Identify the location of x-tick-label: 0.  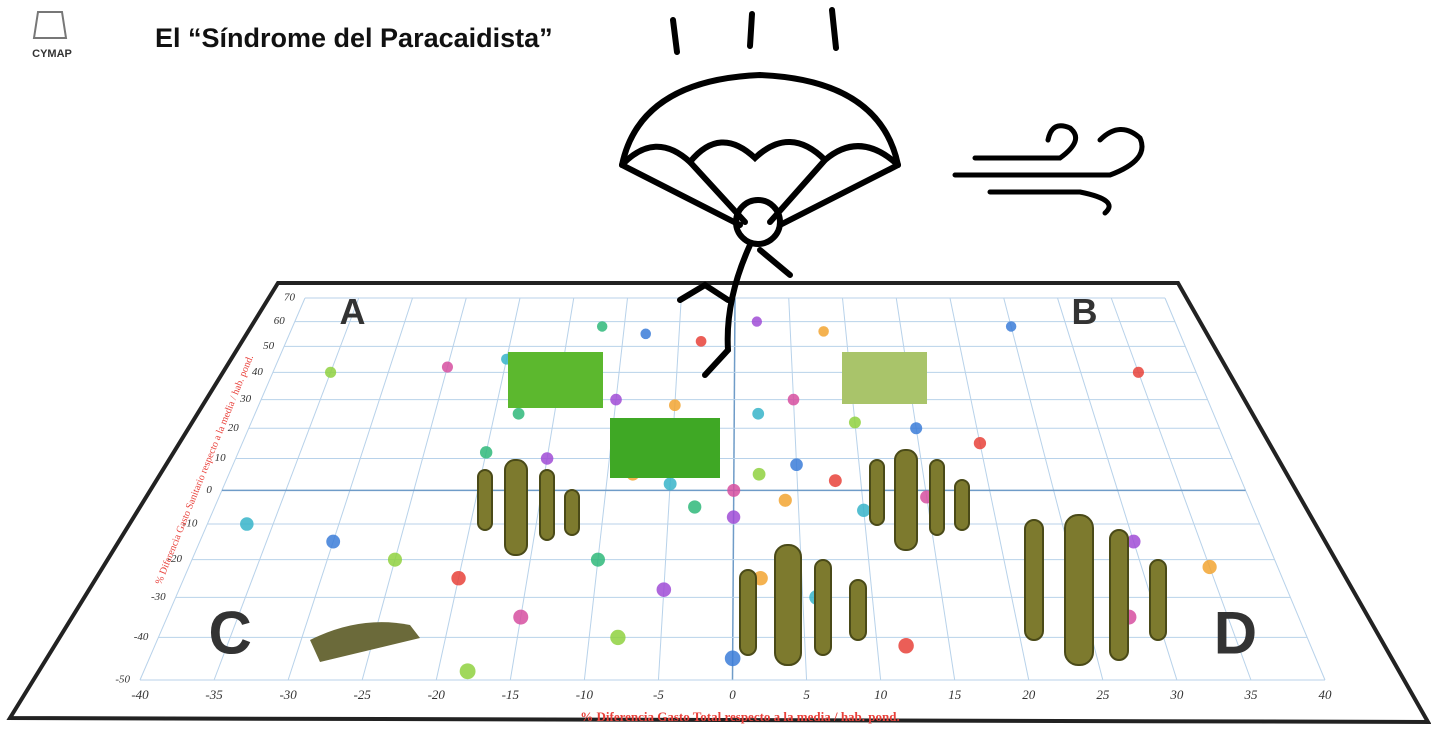
(732, 694).